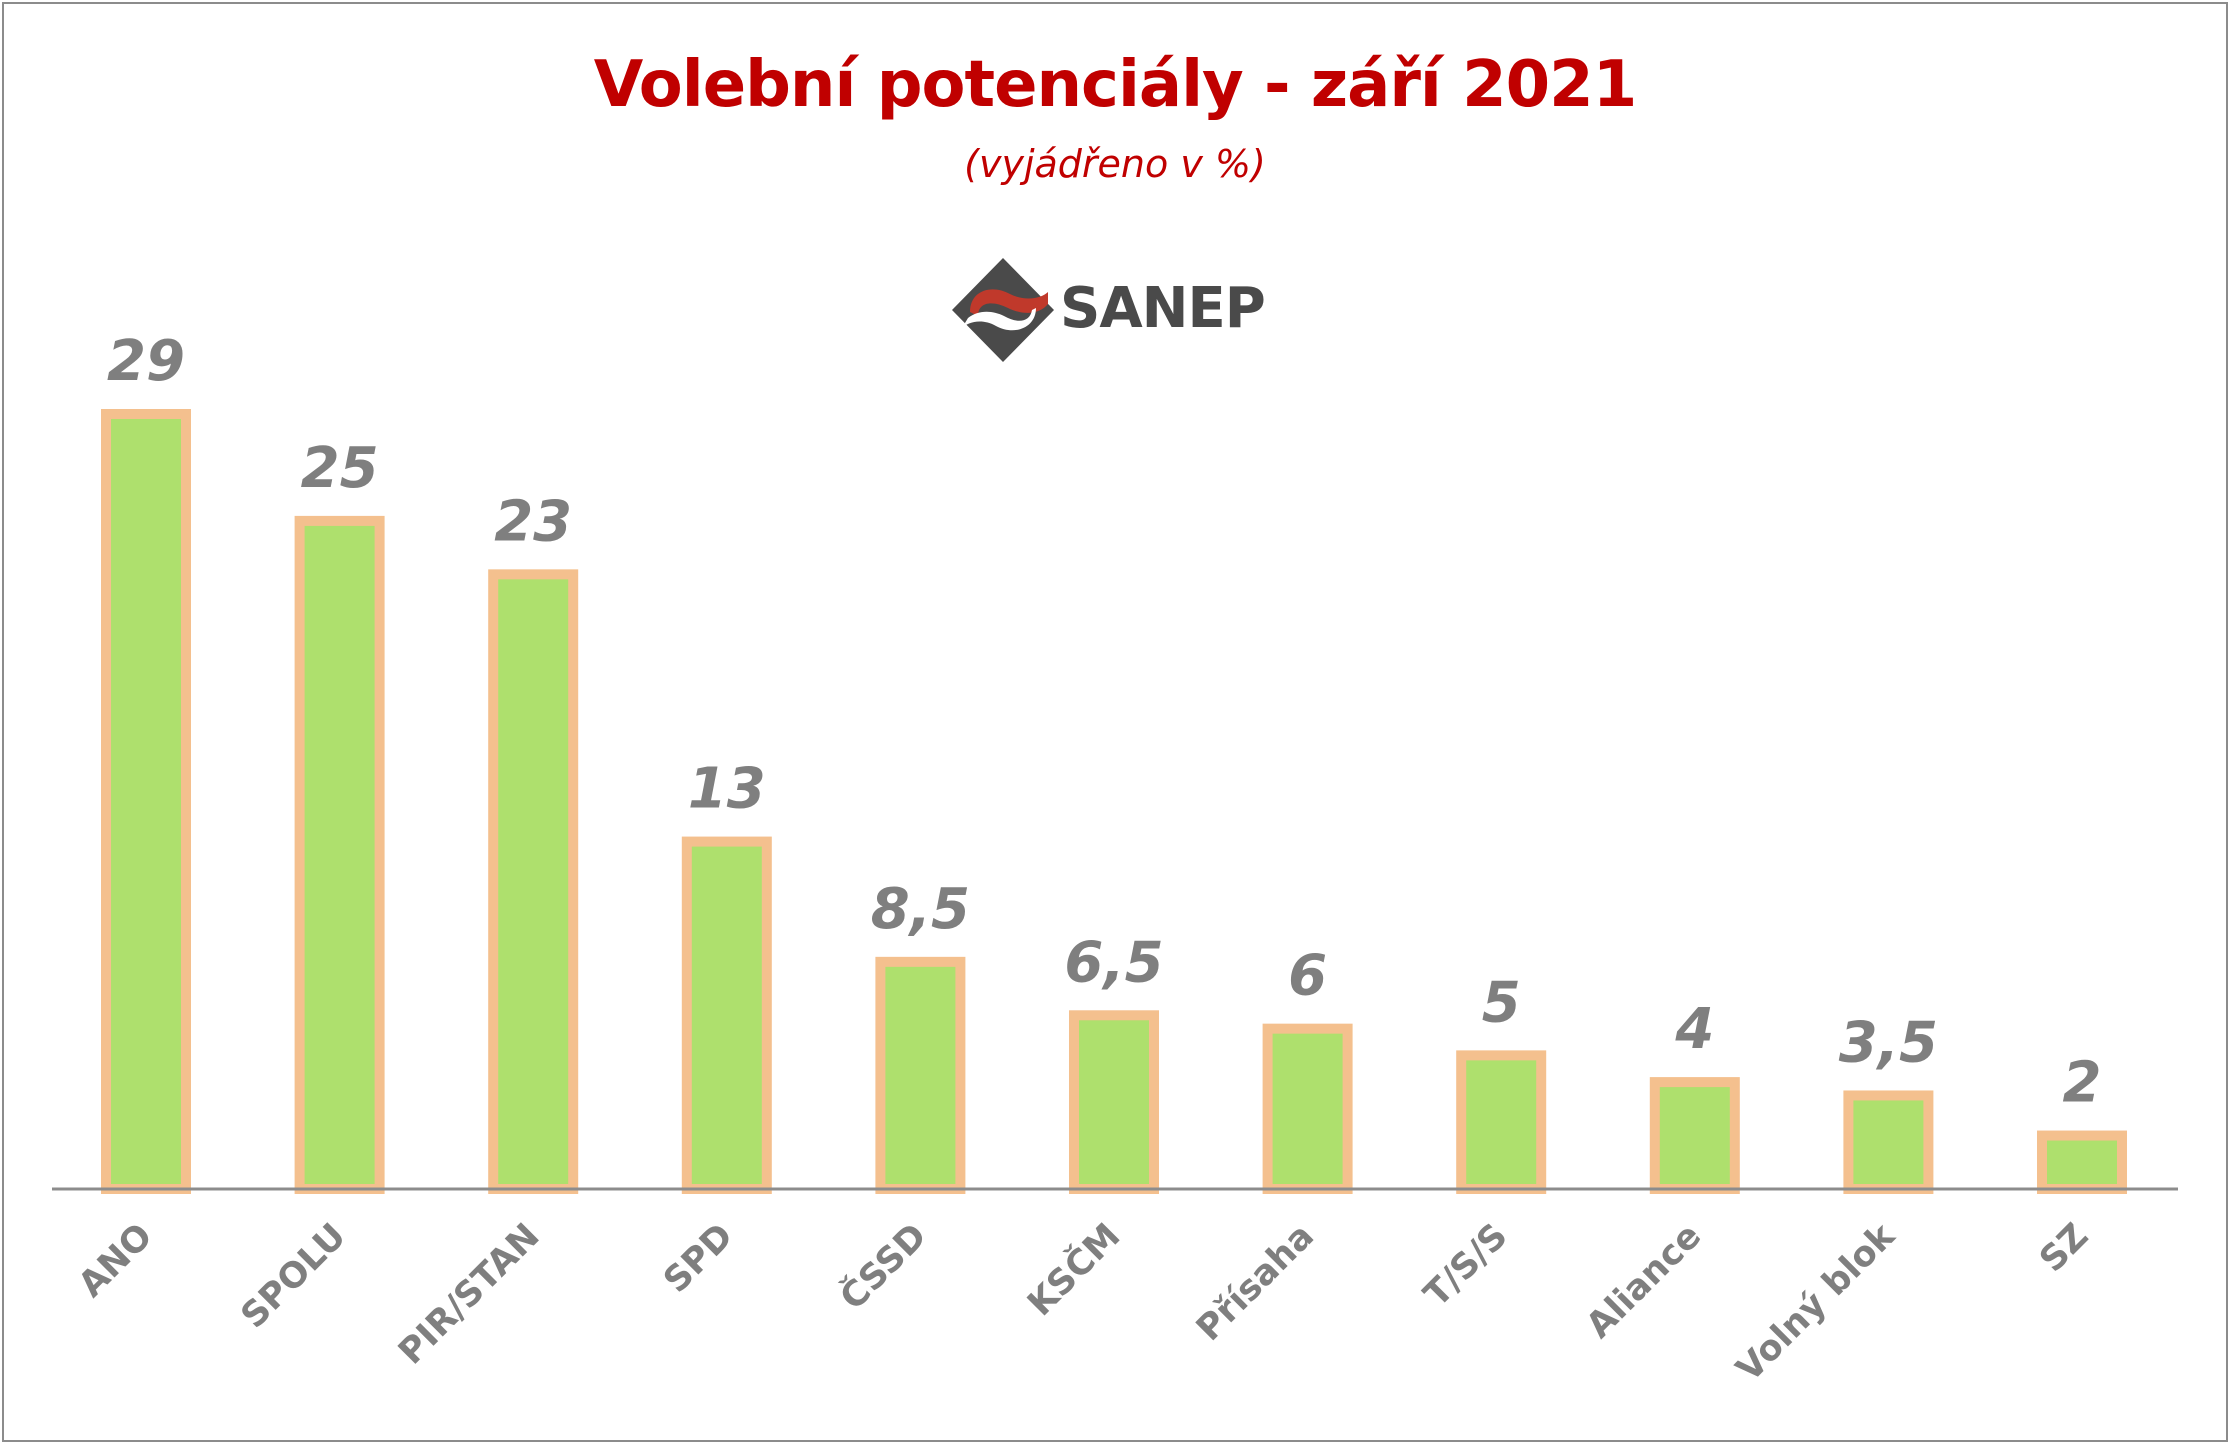  I want to click on bar-spd, so click(726, 1015).